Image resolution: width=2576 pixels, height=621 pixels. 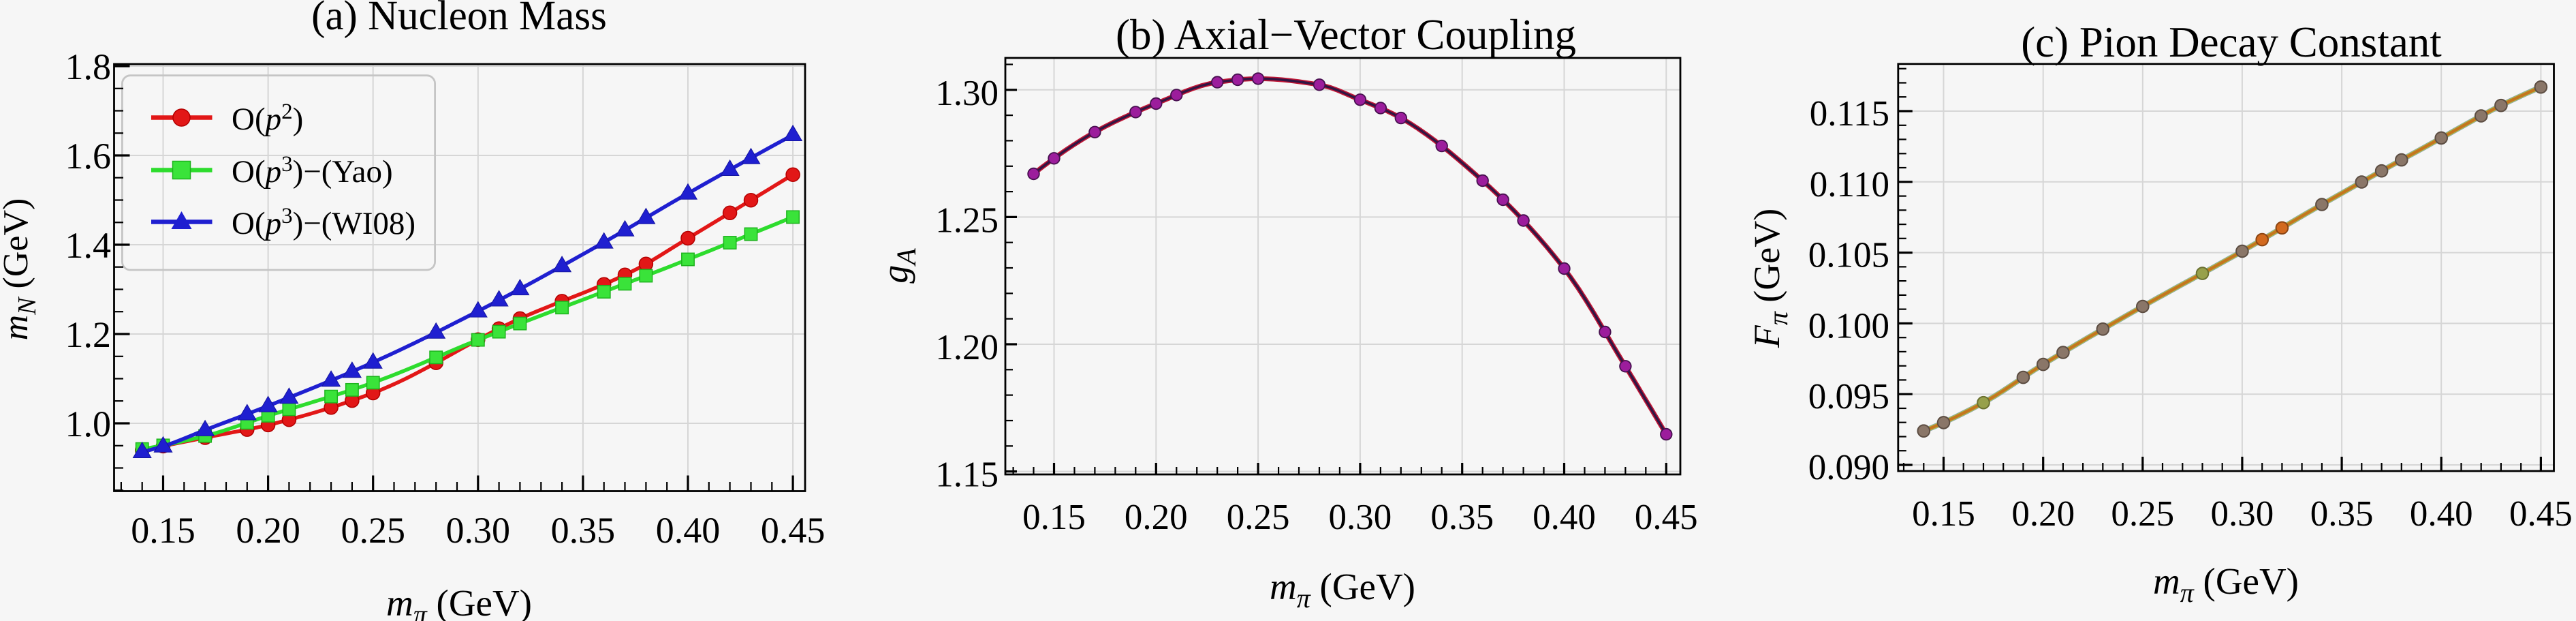 What do you see at coordinates (1850, 185) in the screenshot?
I see `svg-text: 0.110` at bounding box center [1850, 185].